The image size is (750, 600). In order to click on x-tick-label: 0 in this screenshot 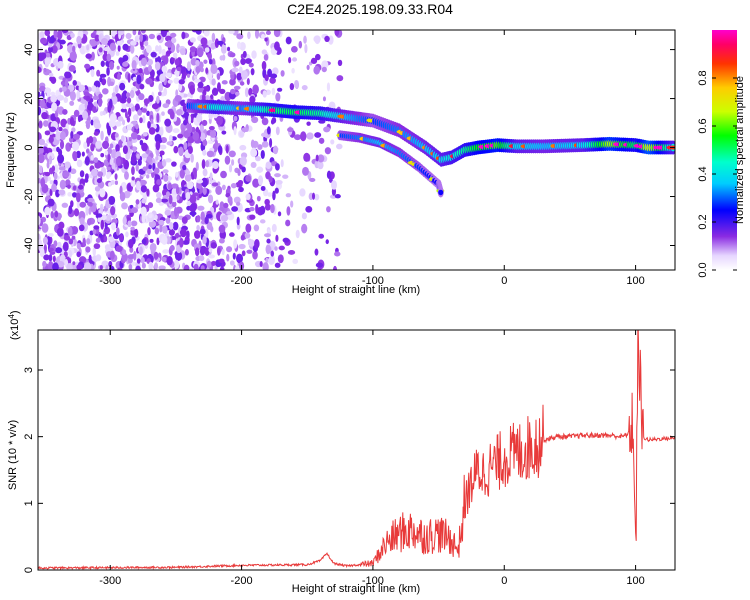, I will do `click(504, 281)`.